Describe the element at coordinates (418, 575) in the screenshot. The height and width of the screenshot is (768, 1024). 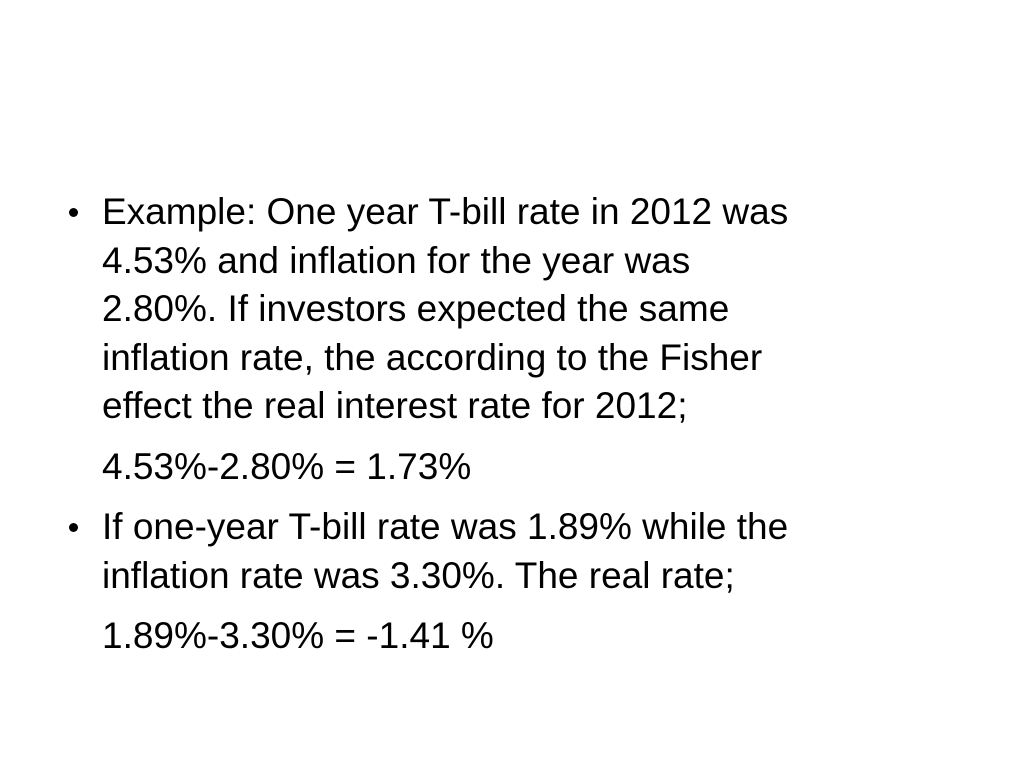
I see `text-line: inflation rate was 3.30%. The real rate;` at that location.